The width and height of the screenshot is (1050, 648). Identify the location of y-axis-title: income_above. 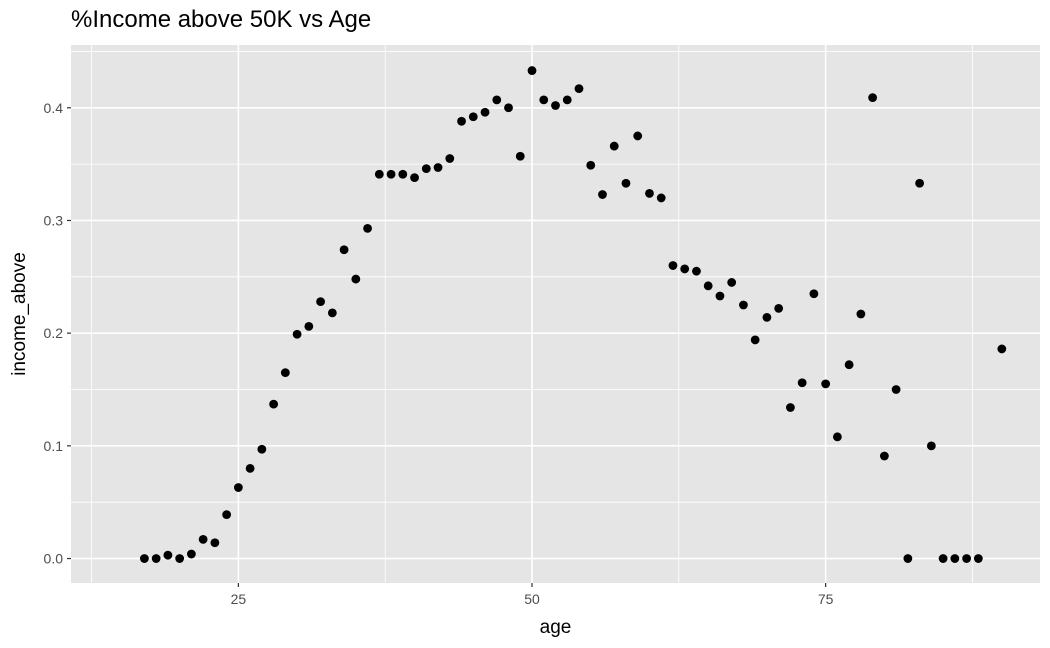
(19, 314).